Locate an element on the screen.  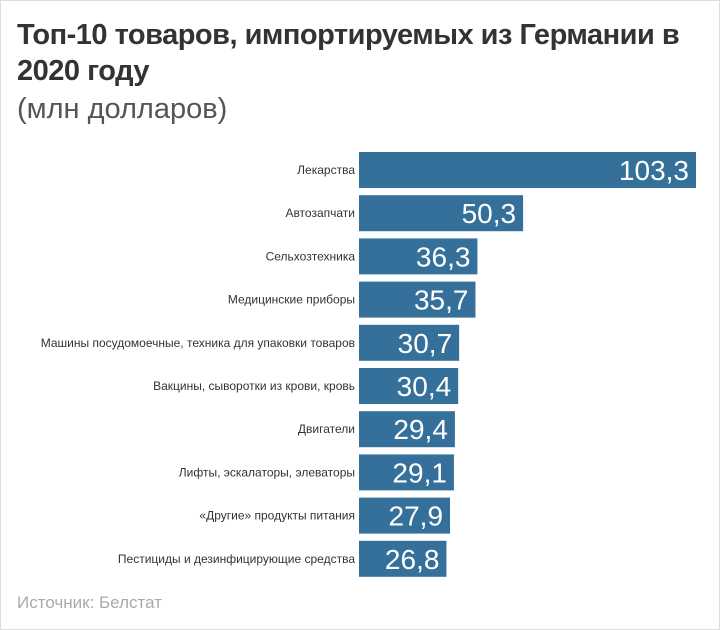
category-label: Автозапчати is located at coordinates (320, 213).